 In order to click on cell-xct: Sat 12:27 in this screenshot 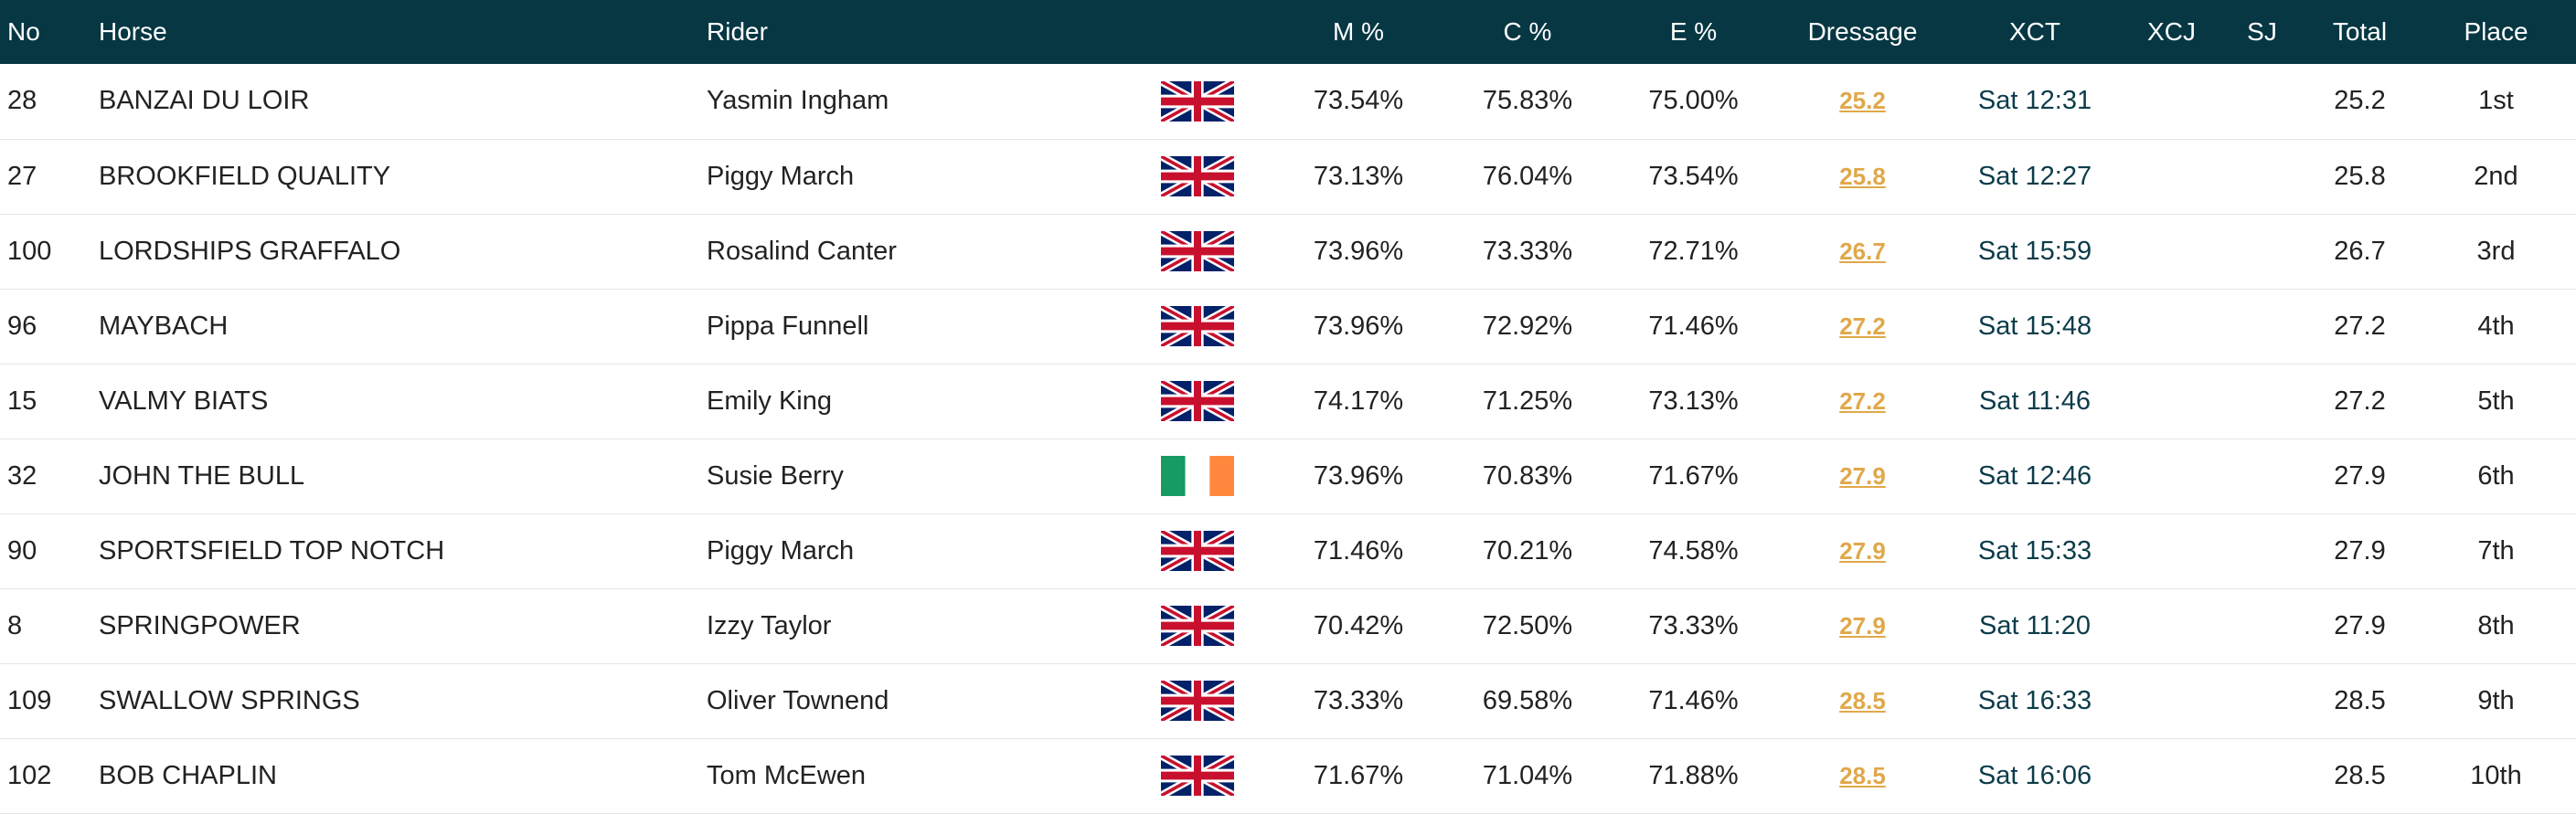, I will do `click(2034, 176)`.